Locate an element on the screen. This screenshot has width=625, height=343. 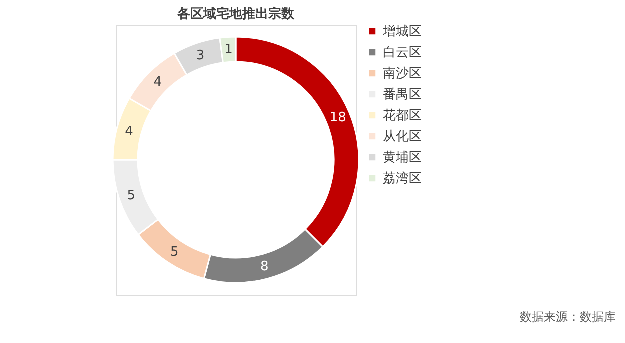
legend-label: 荔湾区 is located at coordinates (402, 178).